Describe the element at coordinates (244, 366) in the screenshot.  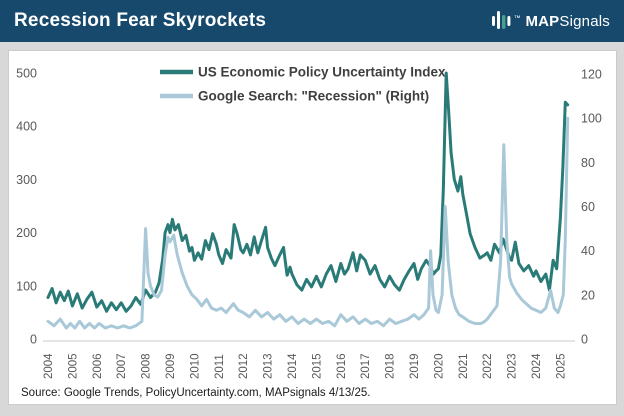
I see `x-axis-year-label: 2012` at that location.